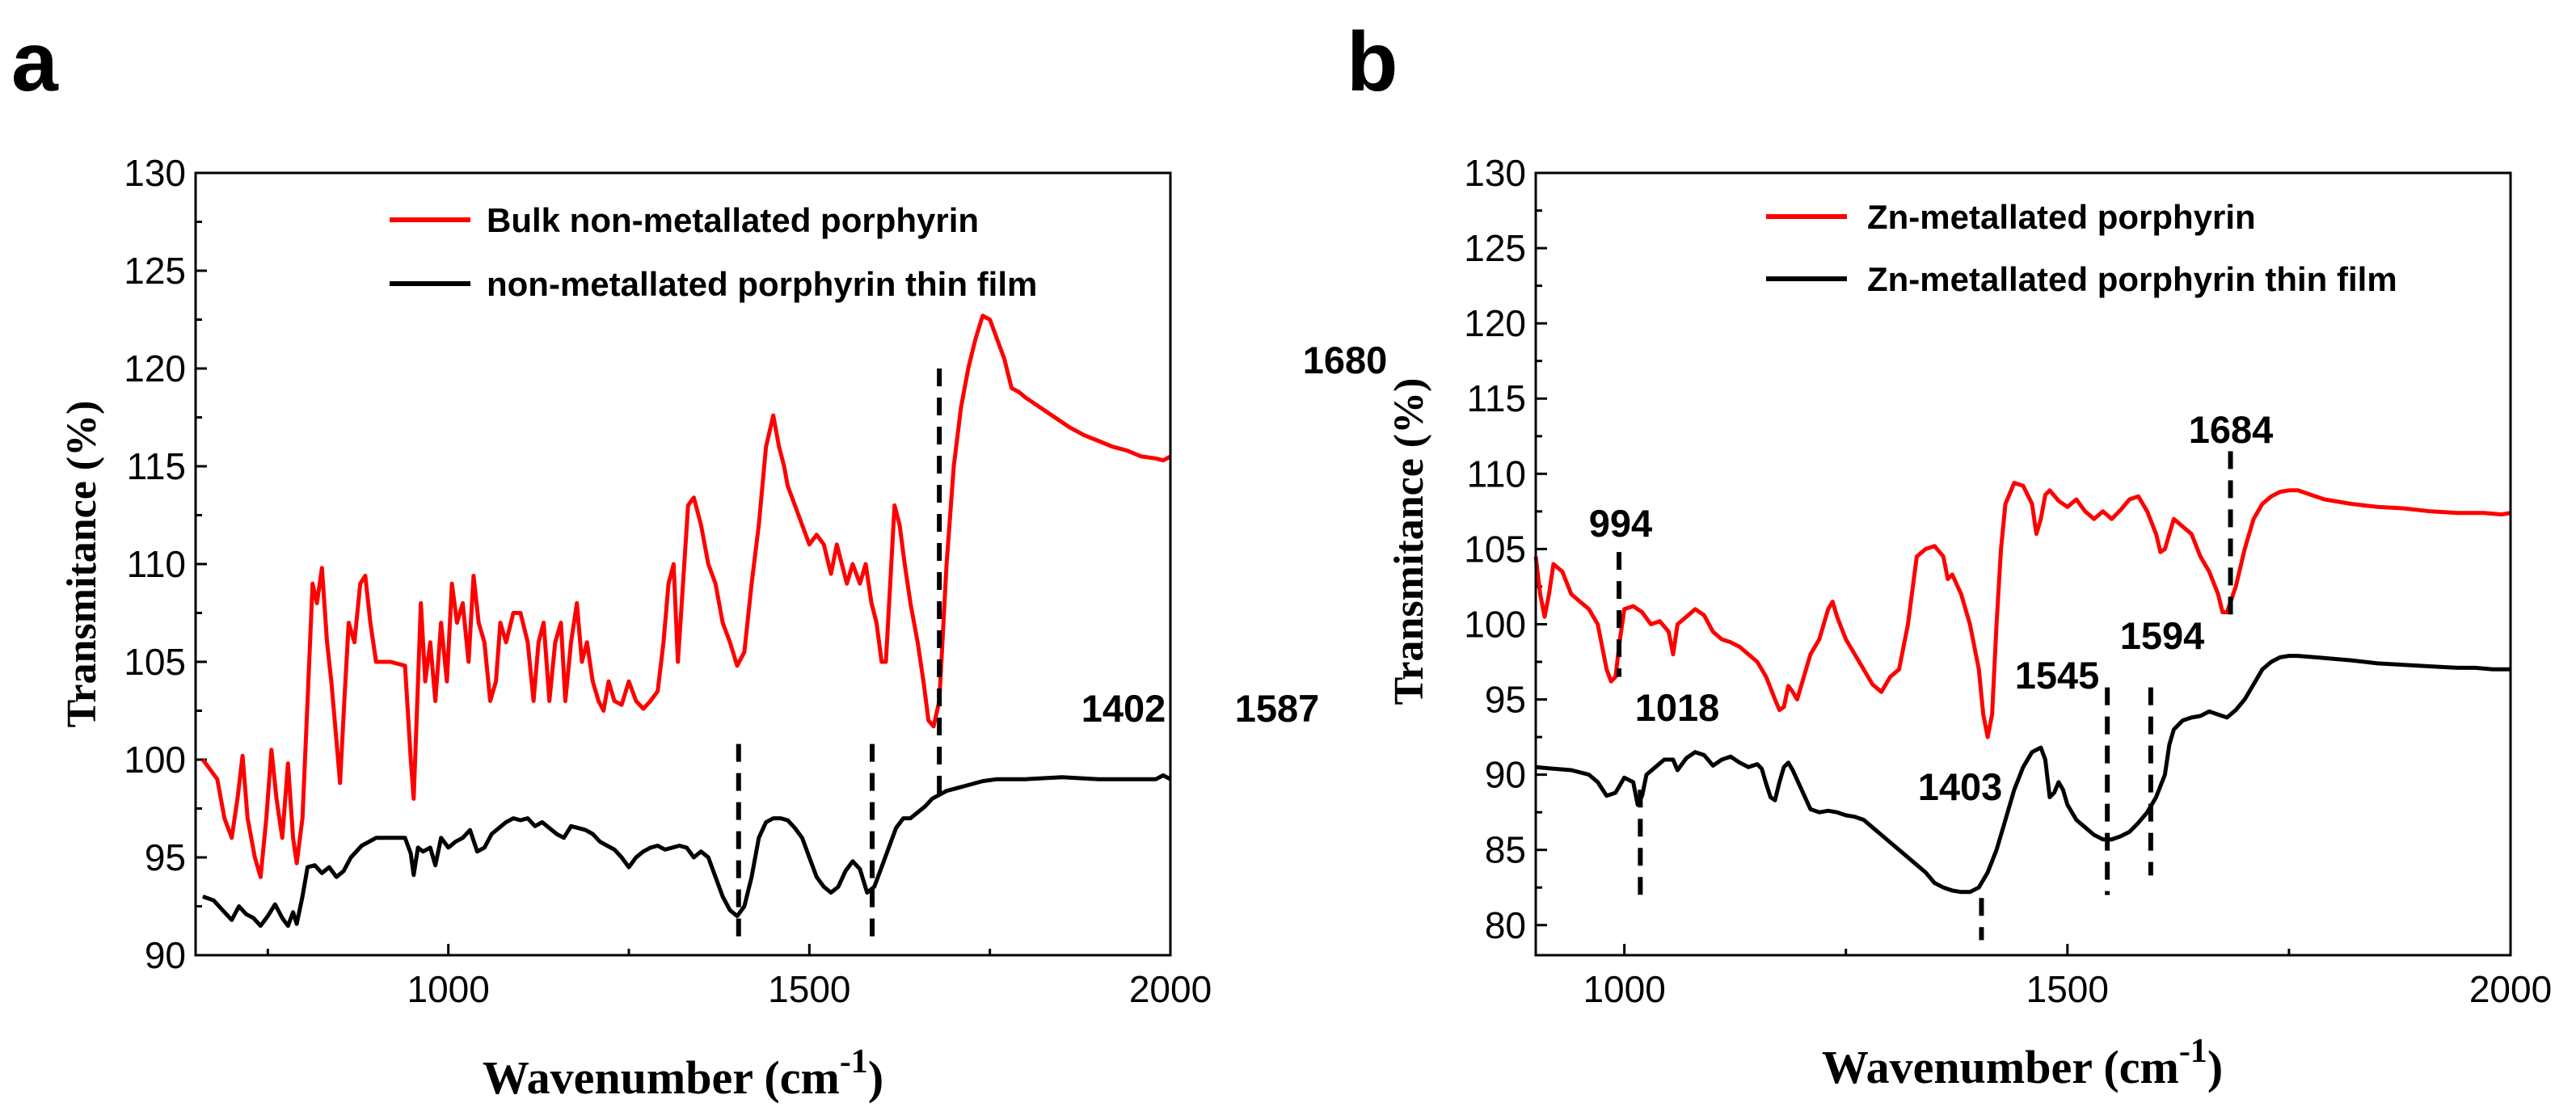  I want to click on panel-b-peak-label-1403: 1403, so click(1960, 786).